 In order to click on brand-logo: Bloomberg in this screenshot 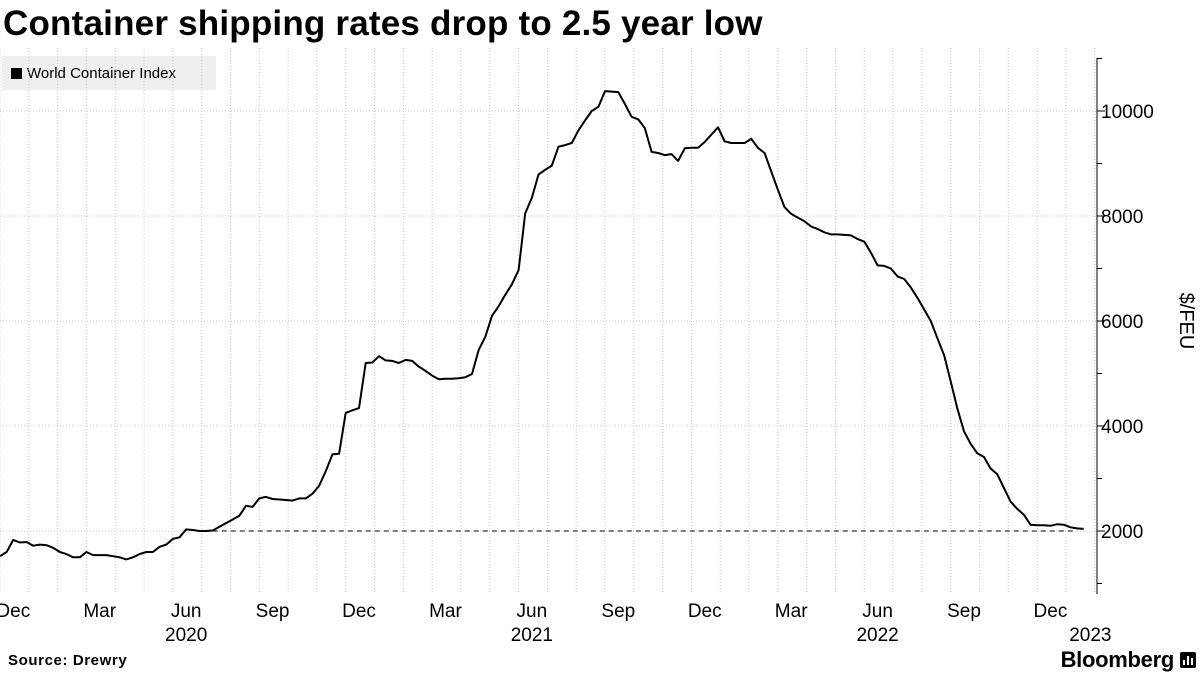, I will do `click(1128, 660)`.